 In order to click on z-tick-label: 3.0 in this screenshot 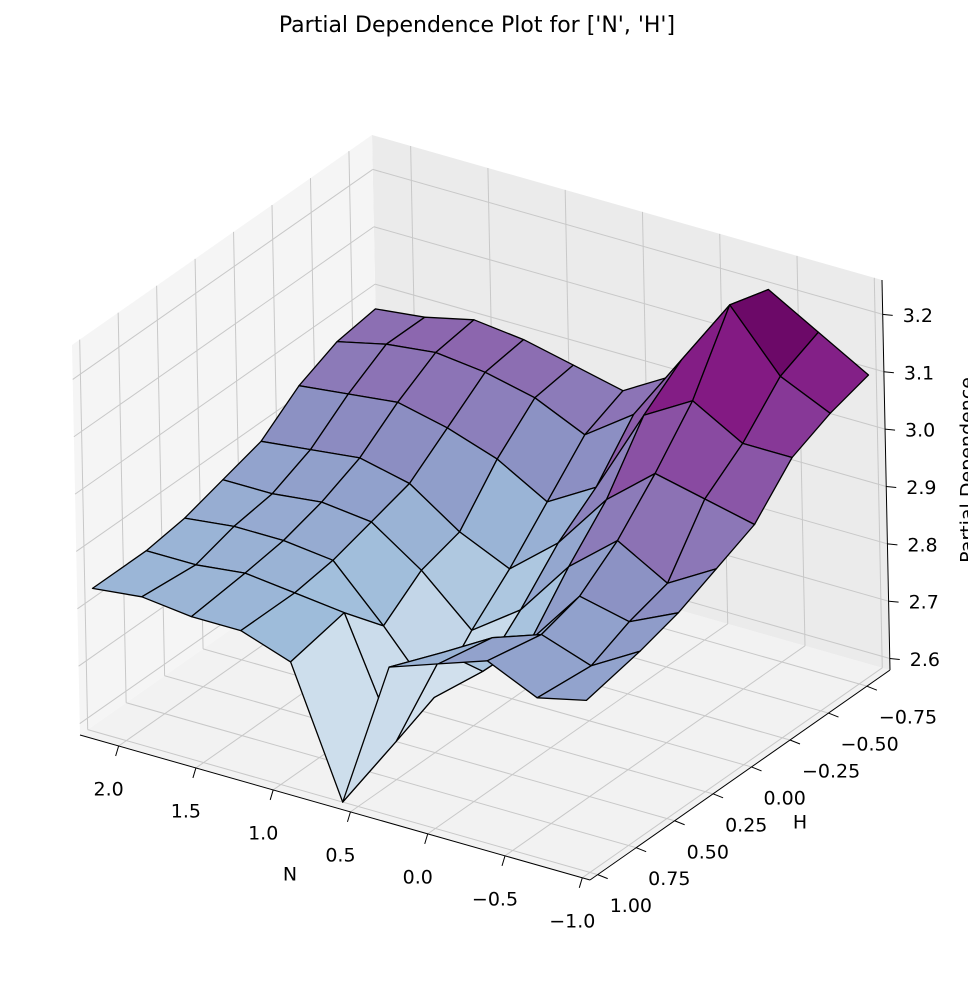, I will do `click(920, 431)`.